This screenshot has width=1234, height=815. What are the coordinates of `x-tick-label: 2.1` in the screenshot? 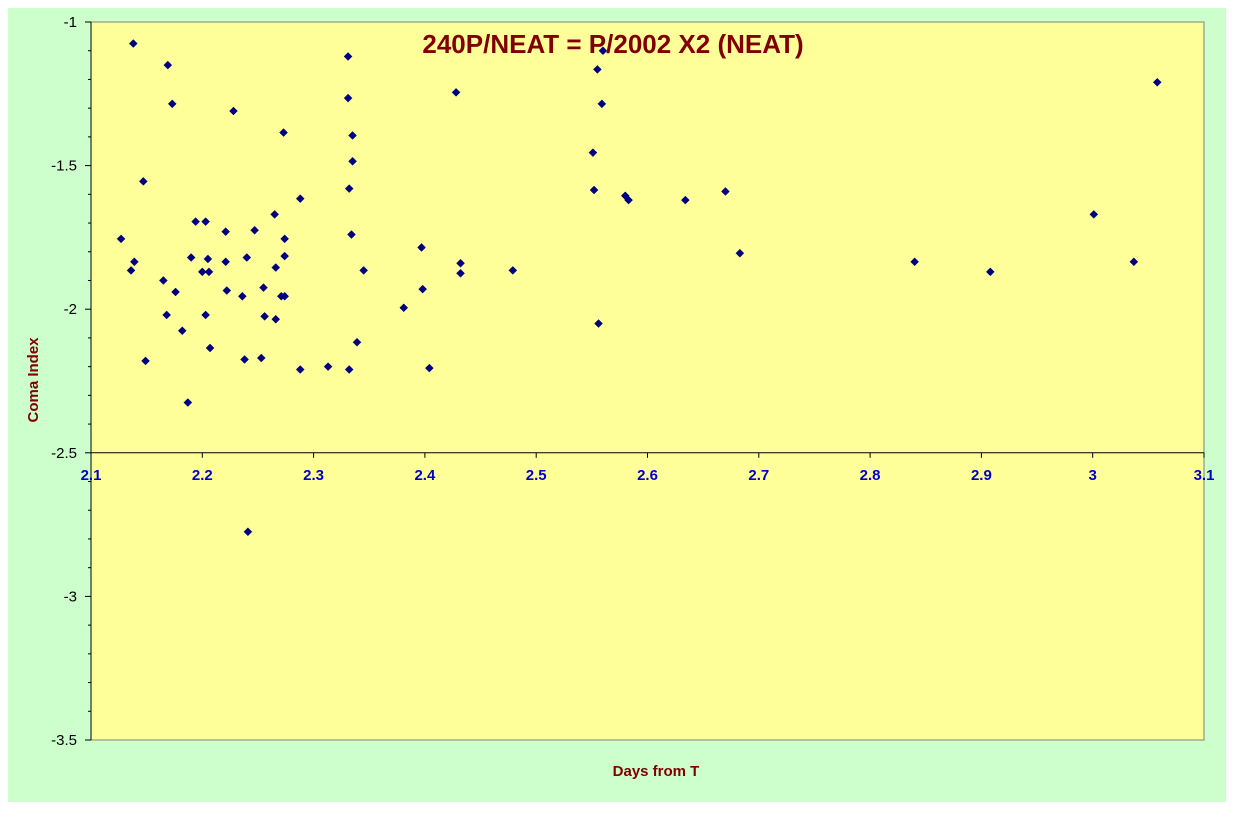 It's located at (91, 475).